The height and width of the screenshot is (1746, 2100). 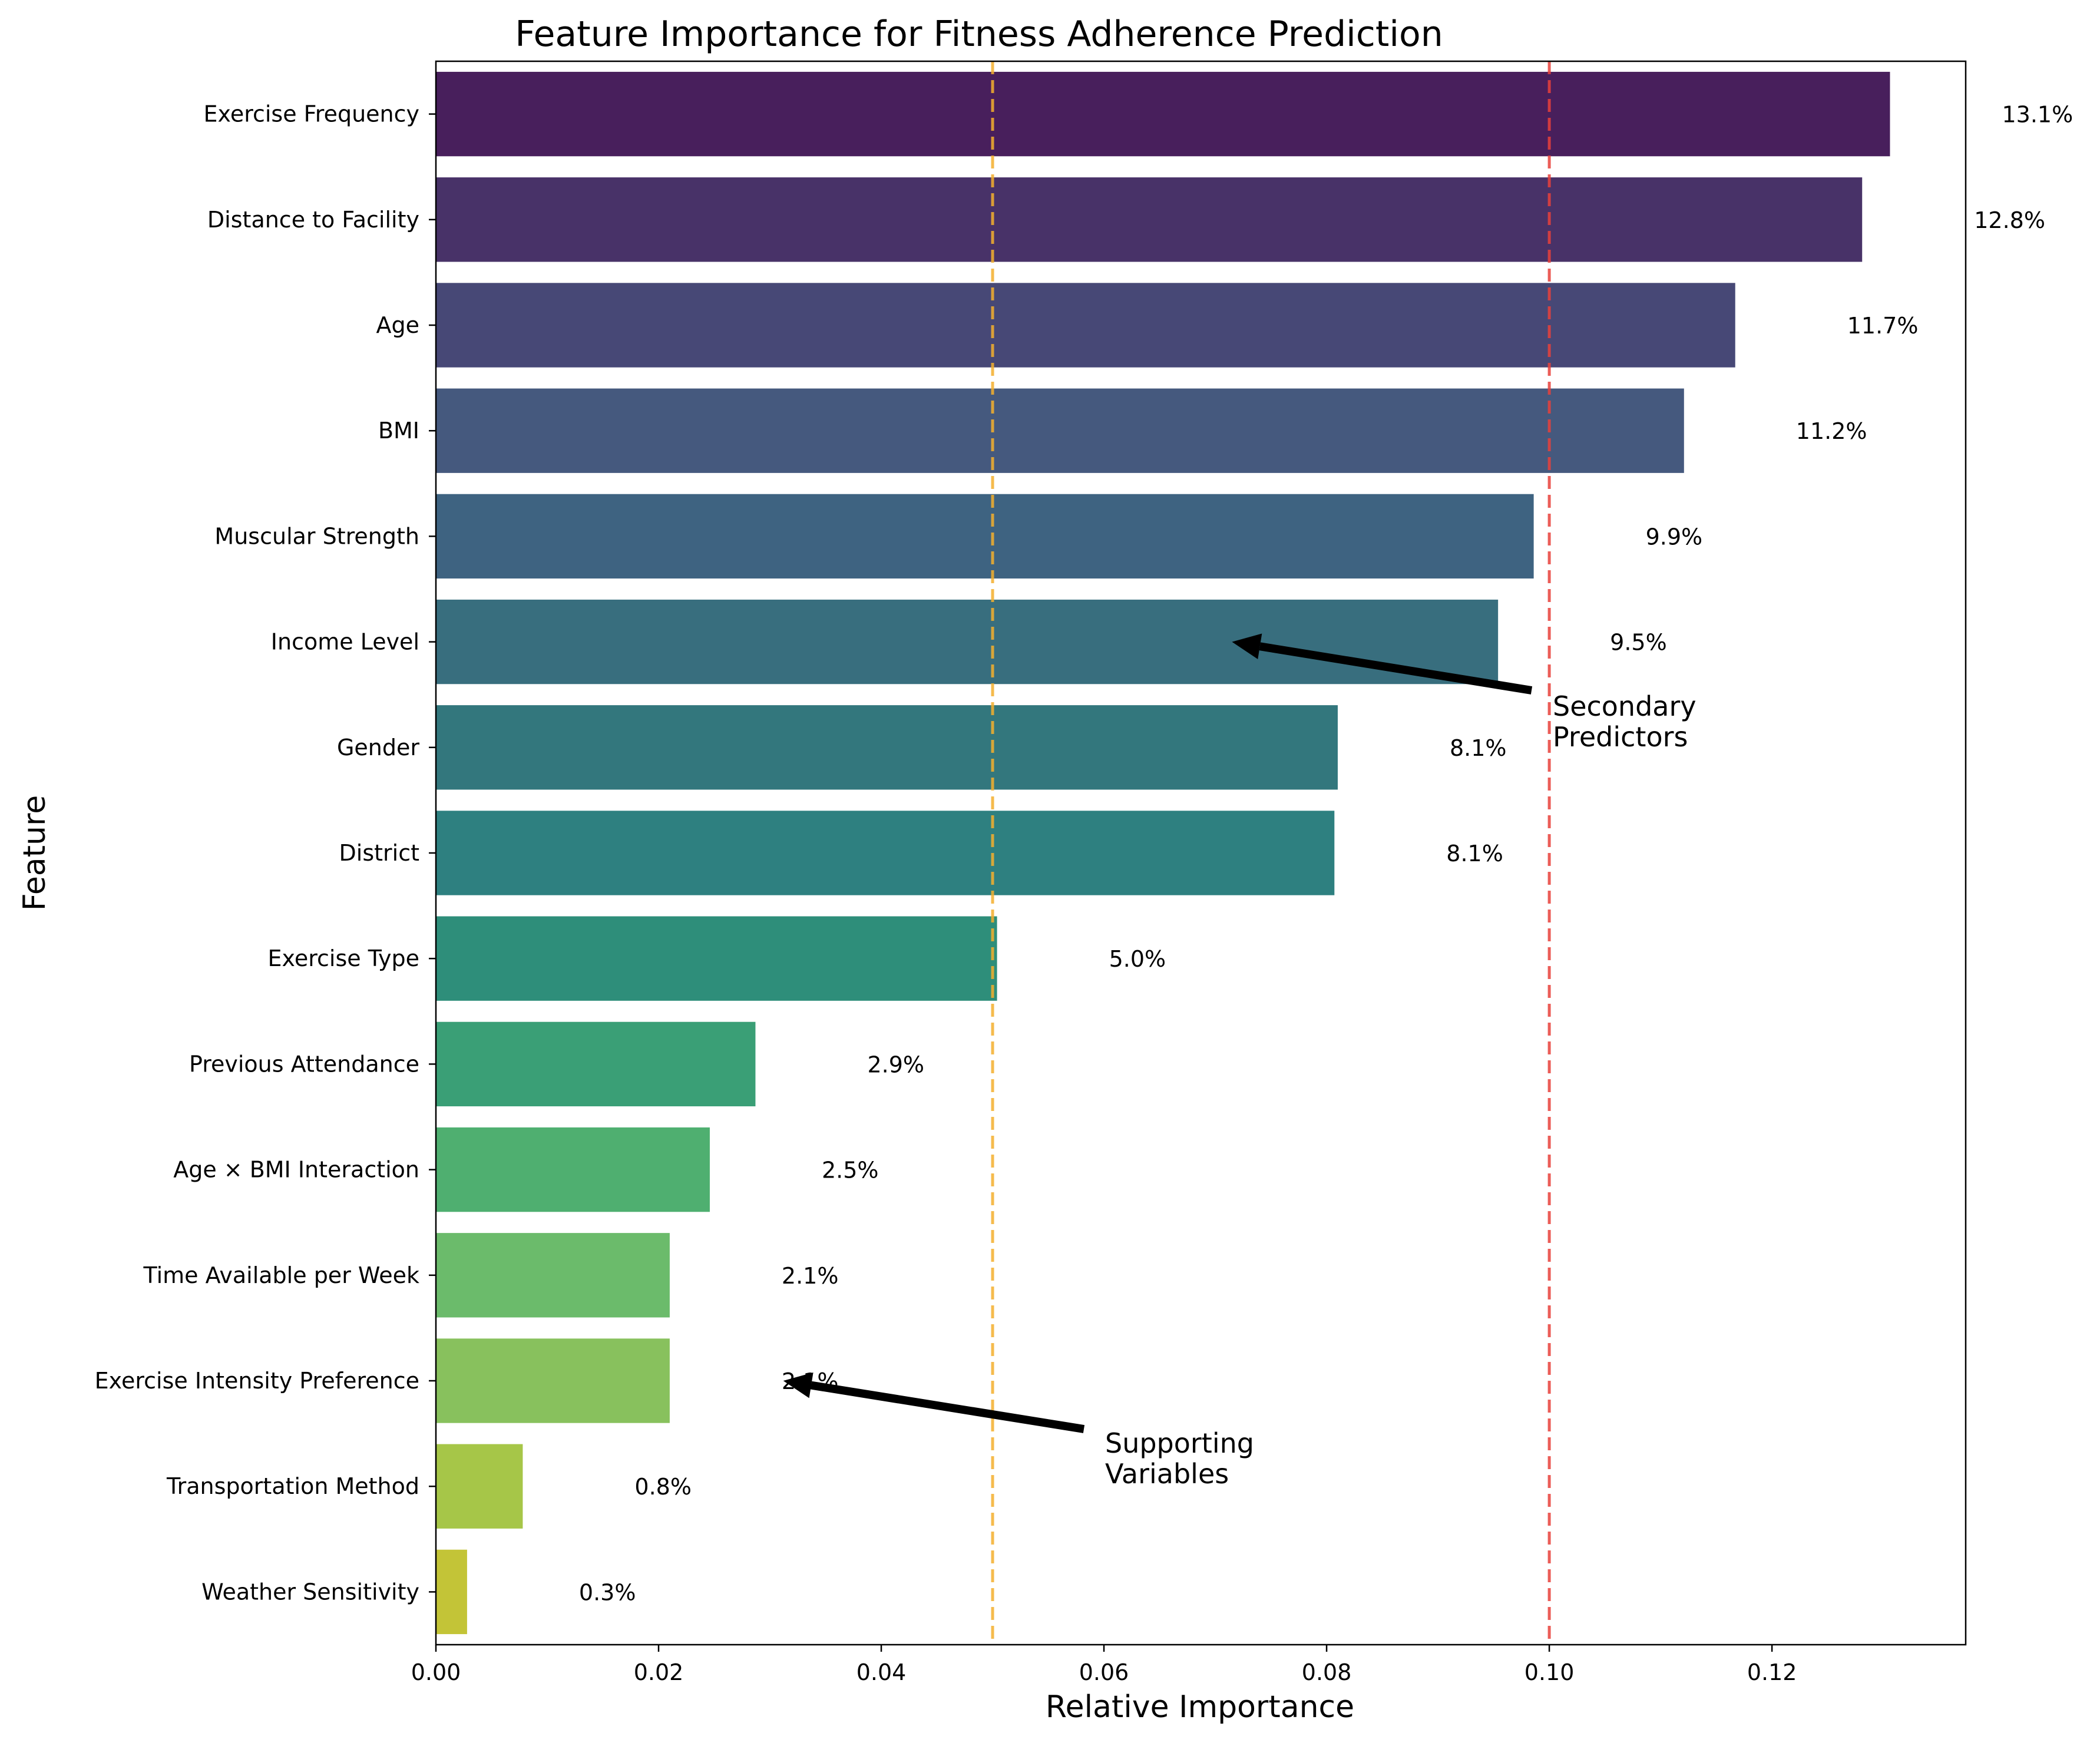 What do you see at coordinates (2037, 115) in the screenshot?
I see `value-label-exercise-frequency: 13.1%` at bounding box center [2037, 115].